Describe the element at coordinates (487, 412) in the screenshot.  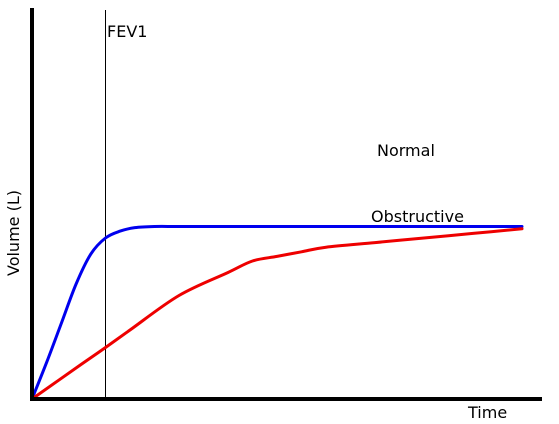
I see `x-axis-label: Time` at that location.